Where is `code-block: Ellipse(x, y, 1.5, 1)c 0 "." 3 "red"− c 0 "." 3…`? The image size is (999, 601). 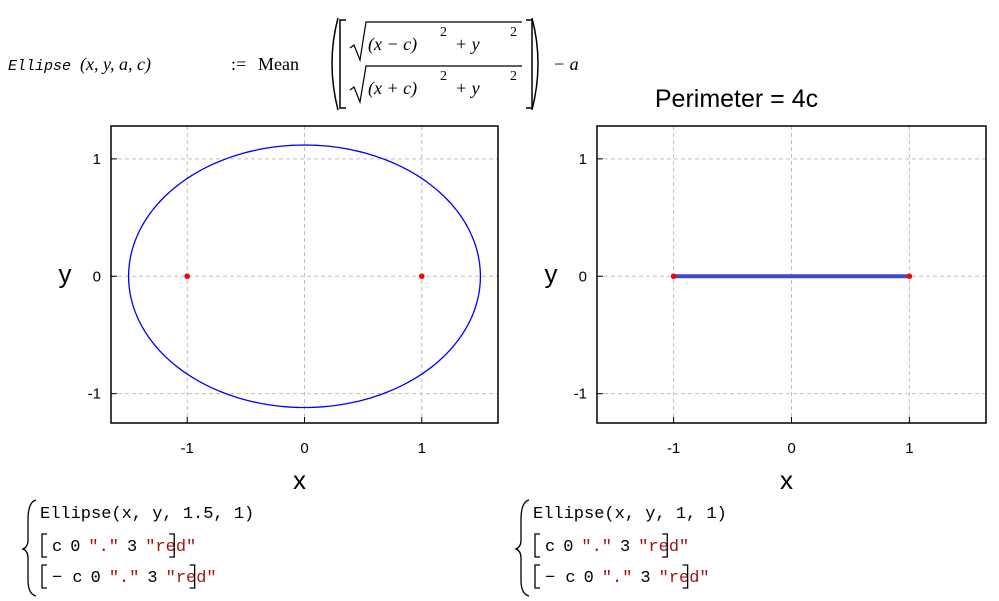
code-block: Ellipse(x, y, 1.5, 1)c 0 "." 3 "red"− c 0 "." 3… is located at coordinates (137, 548).